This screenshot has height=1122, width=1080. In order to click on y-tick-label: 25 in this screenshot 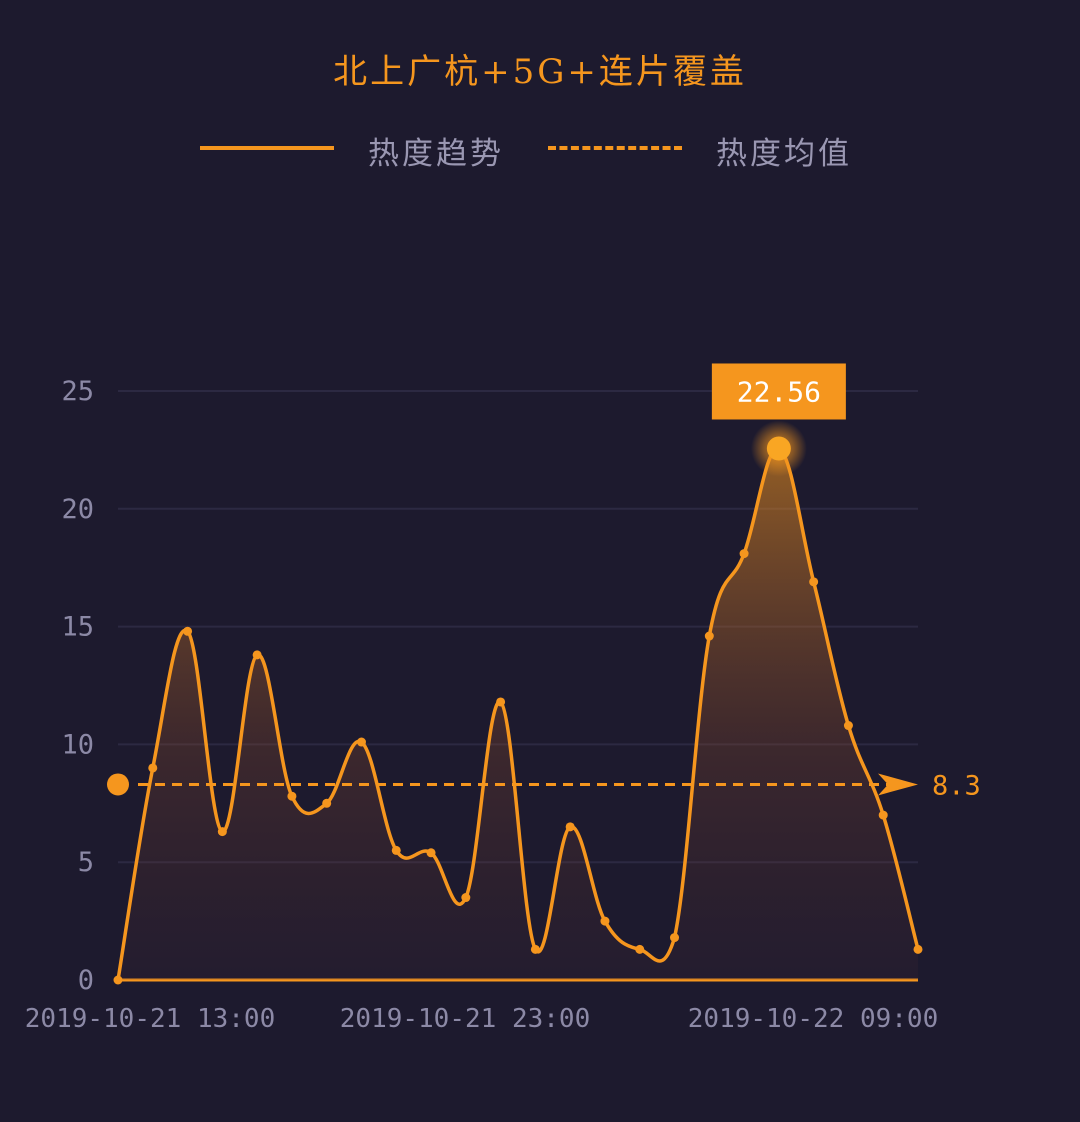, I will do `click(77, 391)`.